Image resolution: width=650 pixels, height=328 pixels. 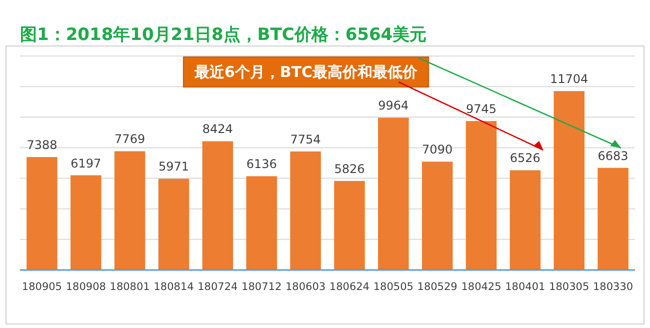 I want to click on chart-title: 图1：2018年10月21日8点，BTC价格：6564美元, so click(x=223, y=35).